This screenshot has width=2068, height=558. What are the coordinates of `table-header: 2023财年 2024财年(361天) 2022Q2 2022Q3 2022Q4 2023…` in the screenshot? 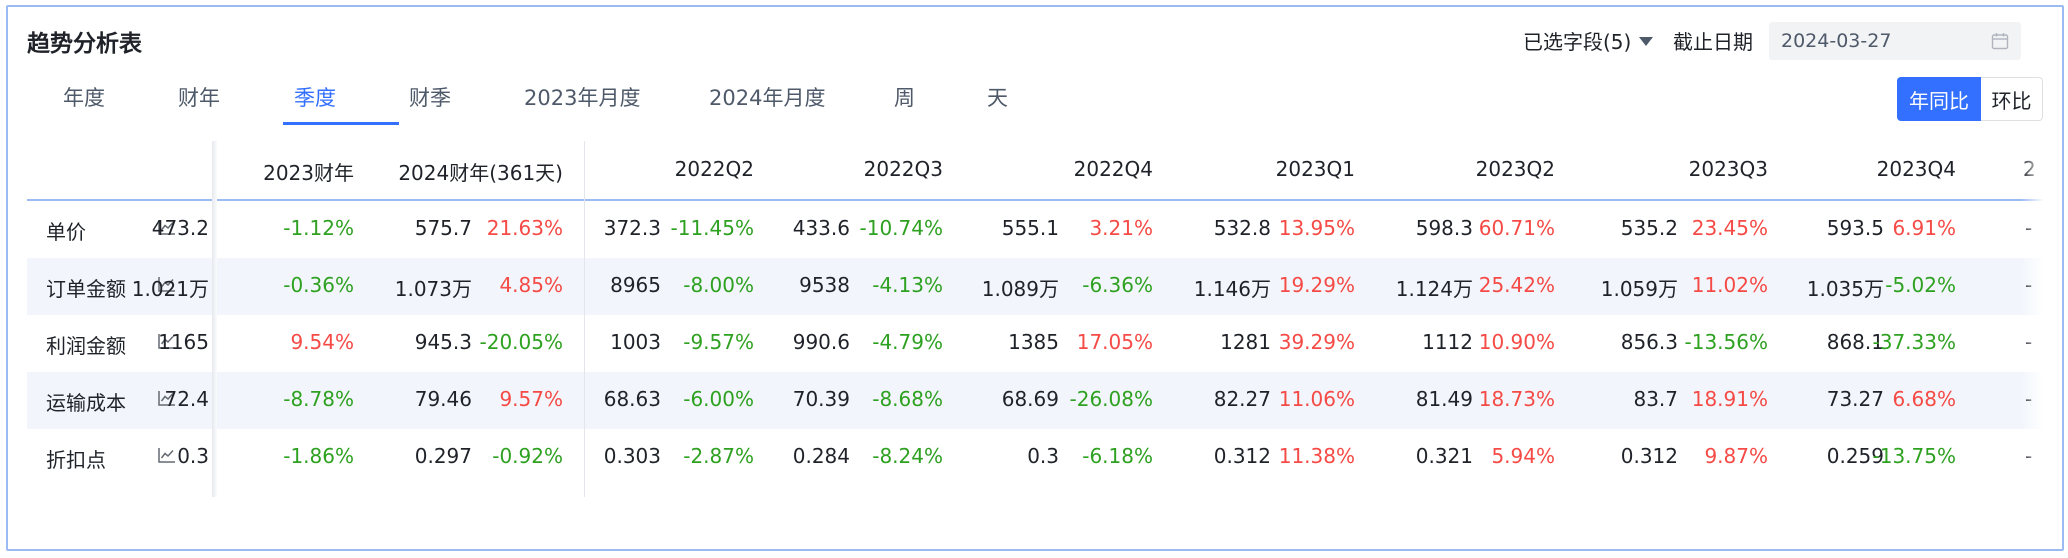 It's located at (1035, 171).